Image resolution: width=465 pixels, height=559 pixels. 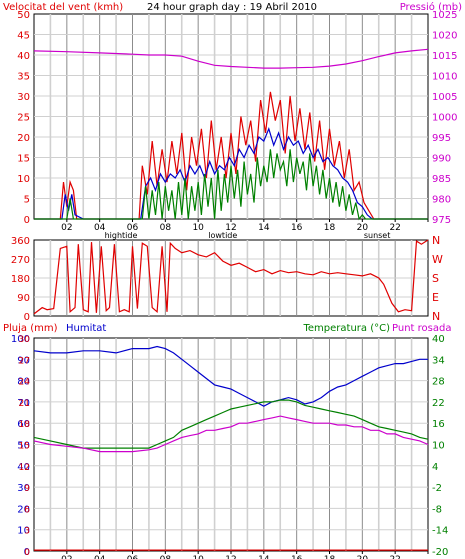 What do you see at coordinates (23, 446) in the screenshot?
I see `humidity-left-tick-label: 50` at bounding box center [23, 446].